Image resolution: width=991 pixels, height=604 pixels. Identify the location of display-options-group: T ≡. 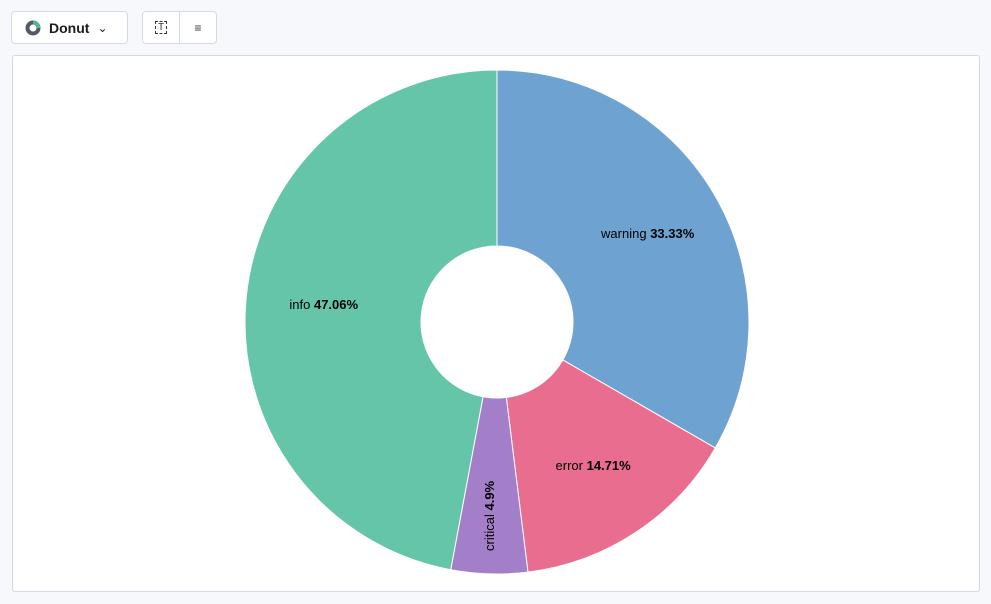
(179, 27).